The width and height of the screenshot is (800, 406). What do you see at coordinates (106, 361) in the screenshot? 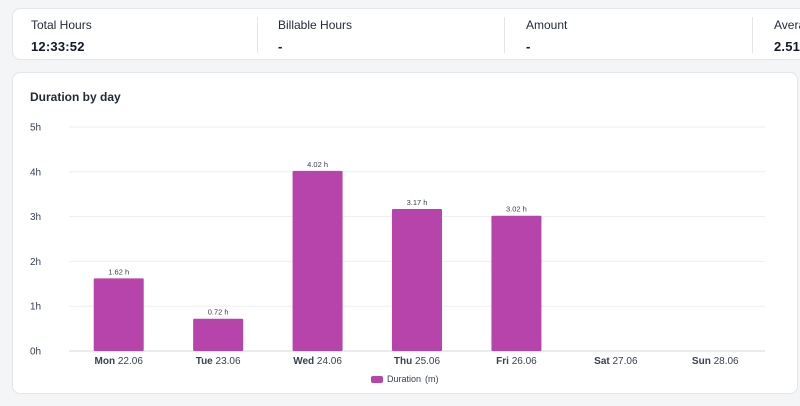
I see `category-day: Mon` at bounding box center [106, 361].